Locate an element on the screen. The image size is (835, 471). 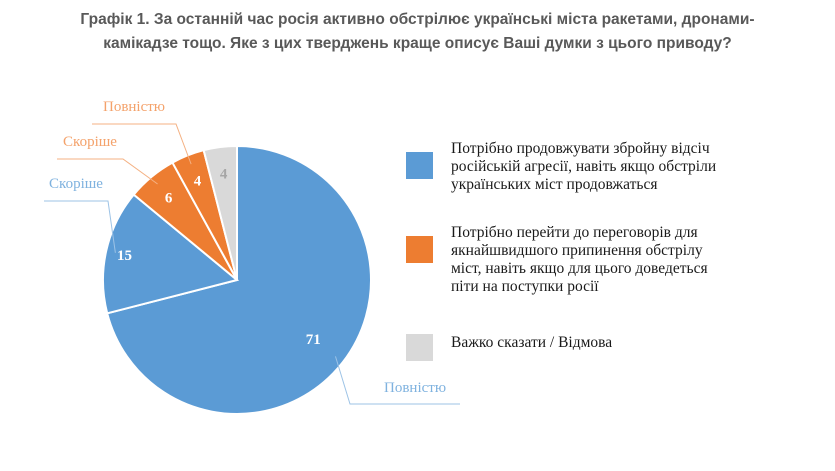
legend-line: Потрібно продовжувати збройну відсіч is located at coordinates (580, 148).